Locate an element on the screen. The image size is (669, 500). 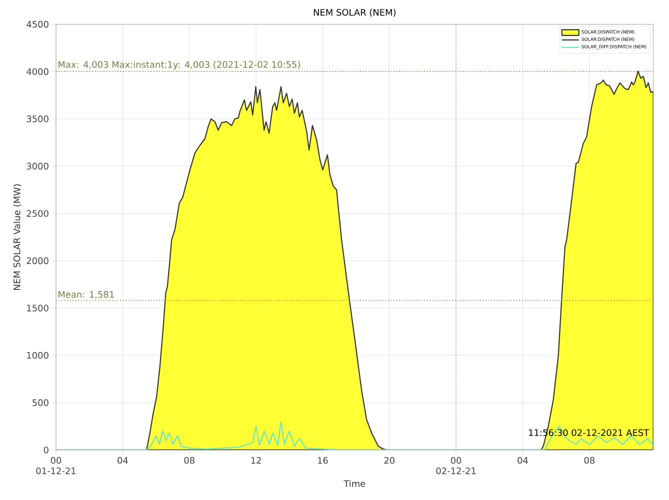
x-tick-label: 00 01-12-21 is located at coordinates (56, 465).